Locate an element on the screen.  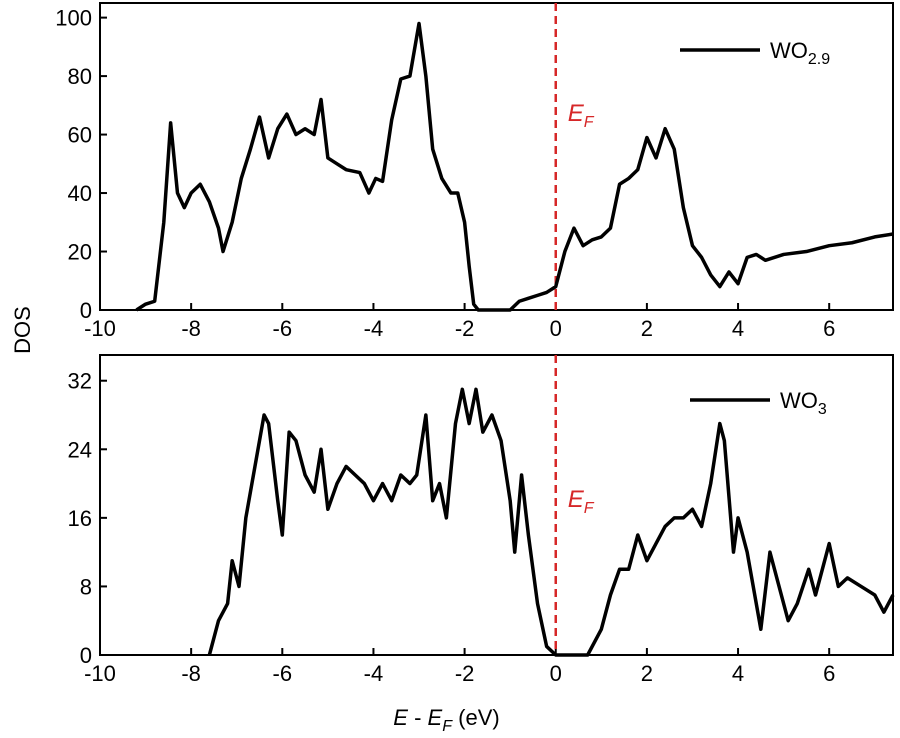
y-tick-label: 20 is located at coordinates (80, 252).